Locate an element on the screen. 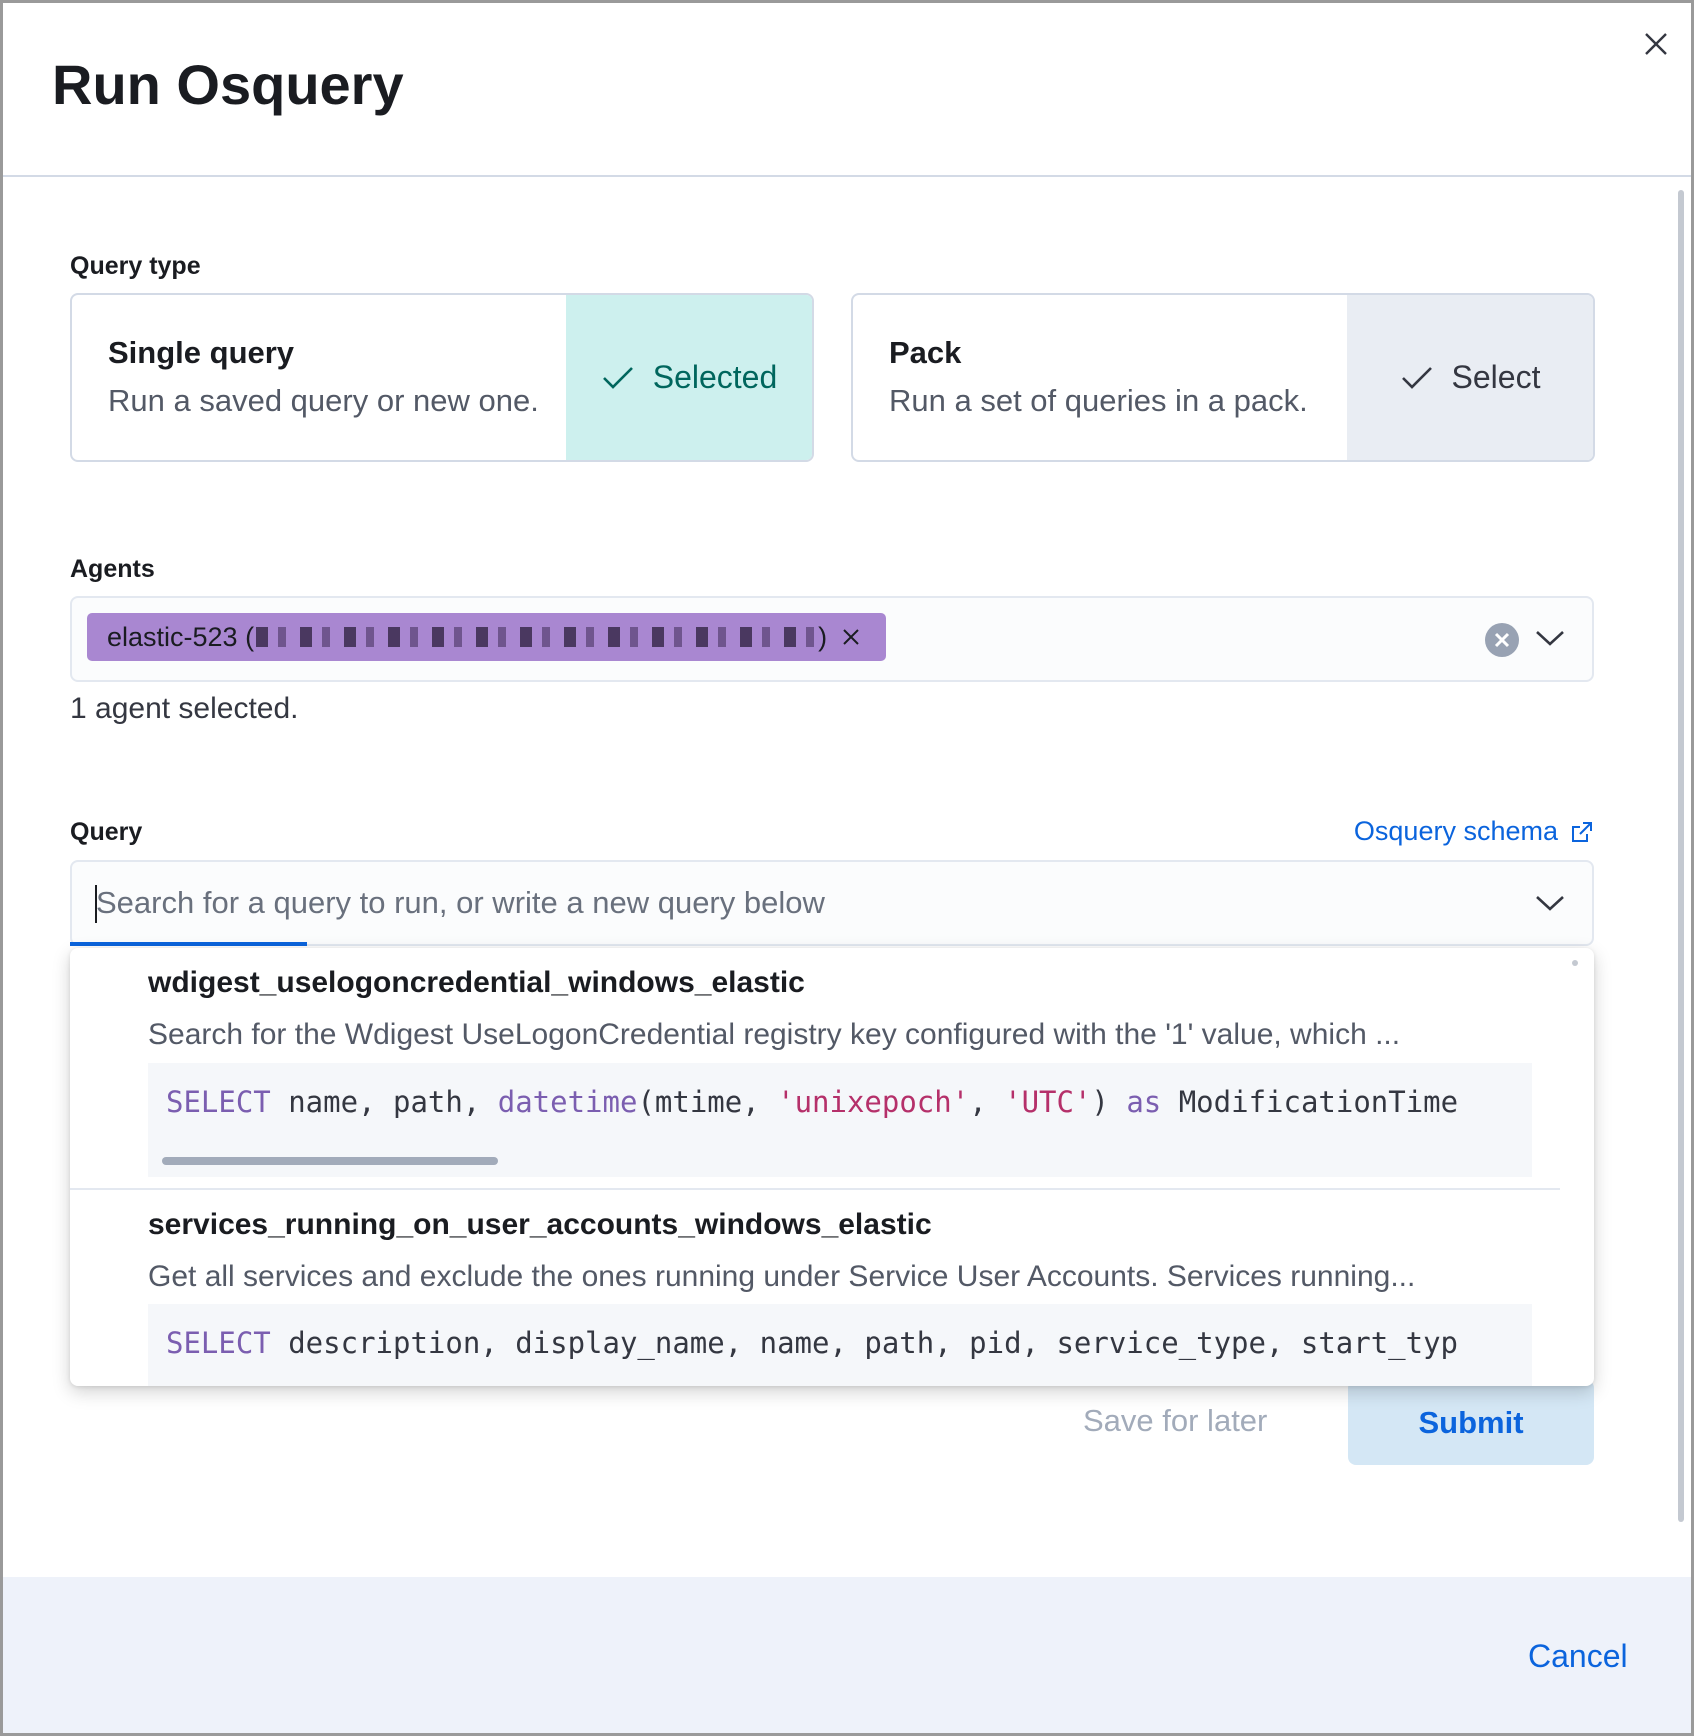  agent-chip-label: elastic-523 ( is located at coordinates (181, 636).